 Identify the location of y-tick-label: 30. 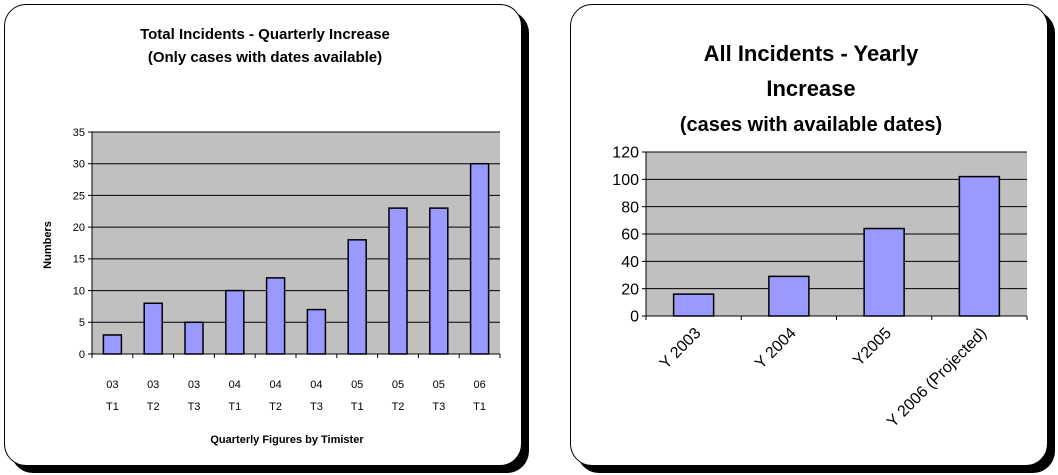
(79, 165).